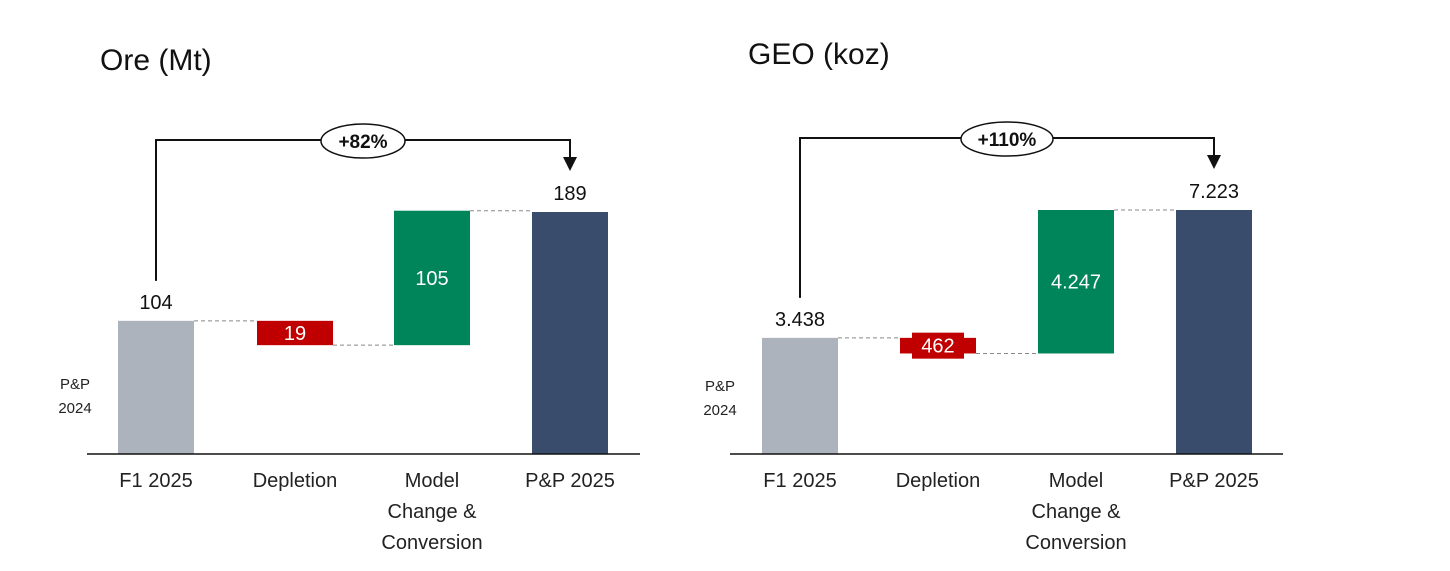 This screenshot has height=571, width=1450. What do you see at coordinates (156, 60) in the screenshot?
I see `chart-title: Ore (Mt)` at bounding box center [156, 60].